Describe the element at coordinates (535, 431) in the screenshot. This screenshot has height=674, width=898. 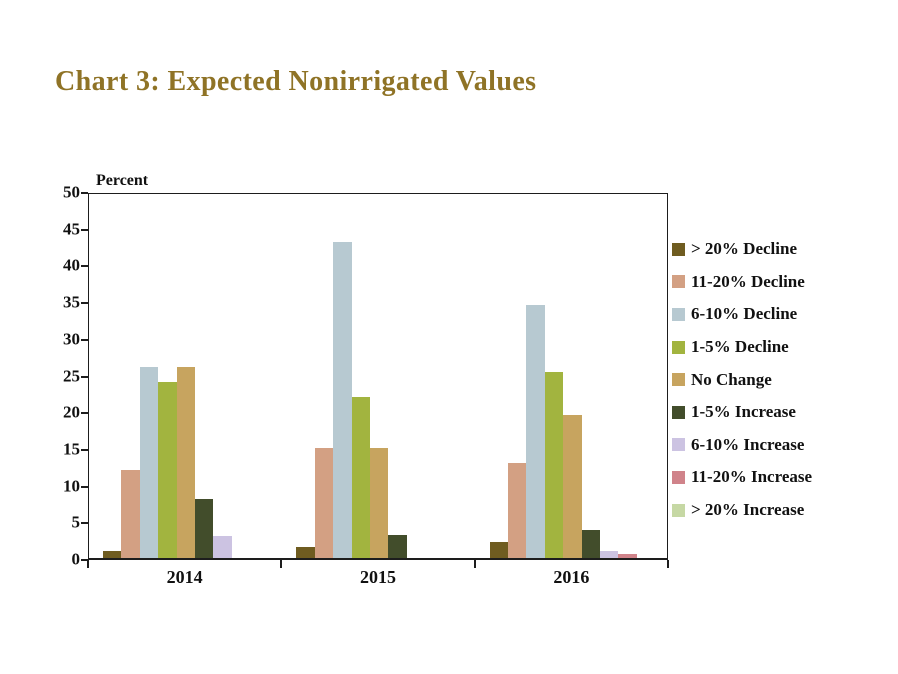
I see `bar-2016-6-10-decline` at that location.